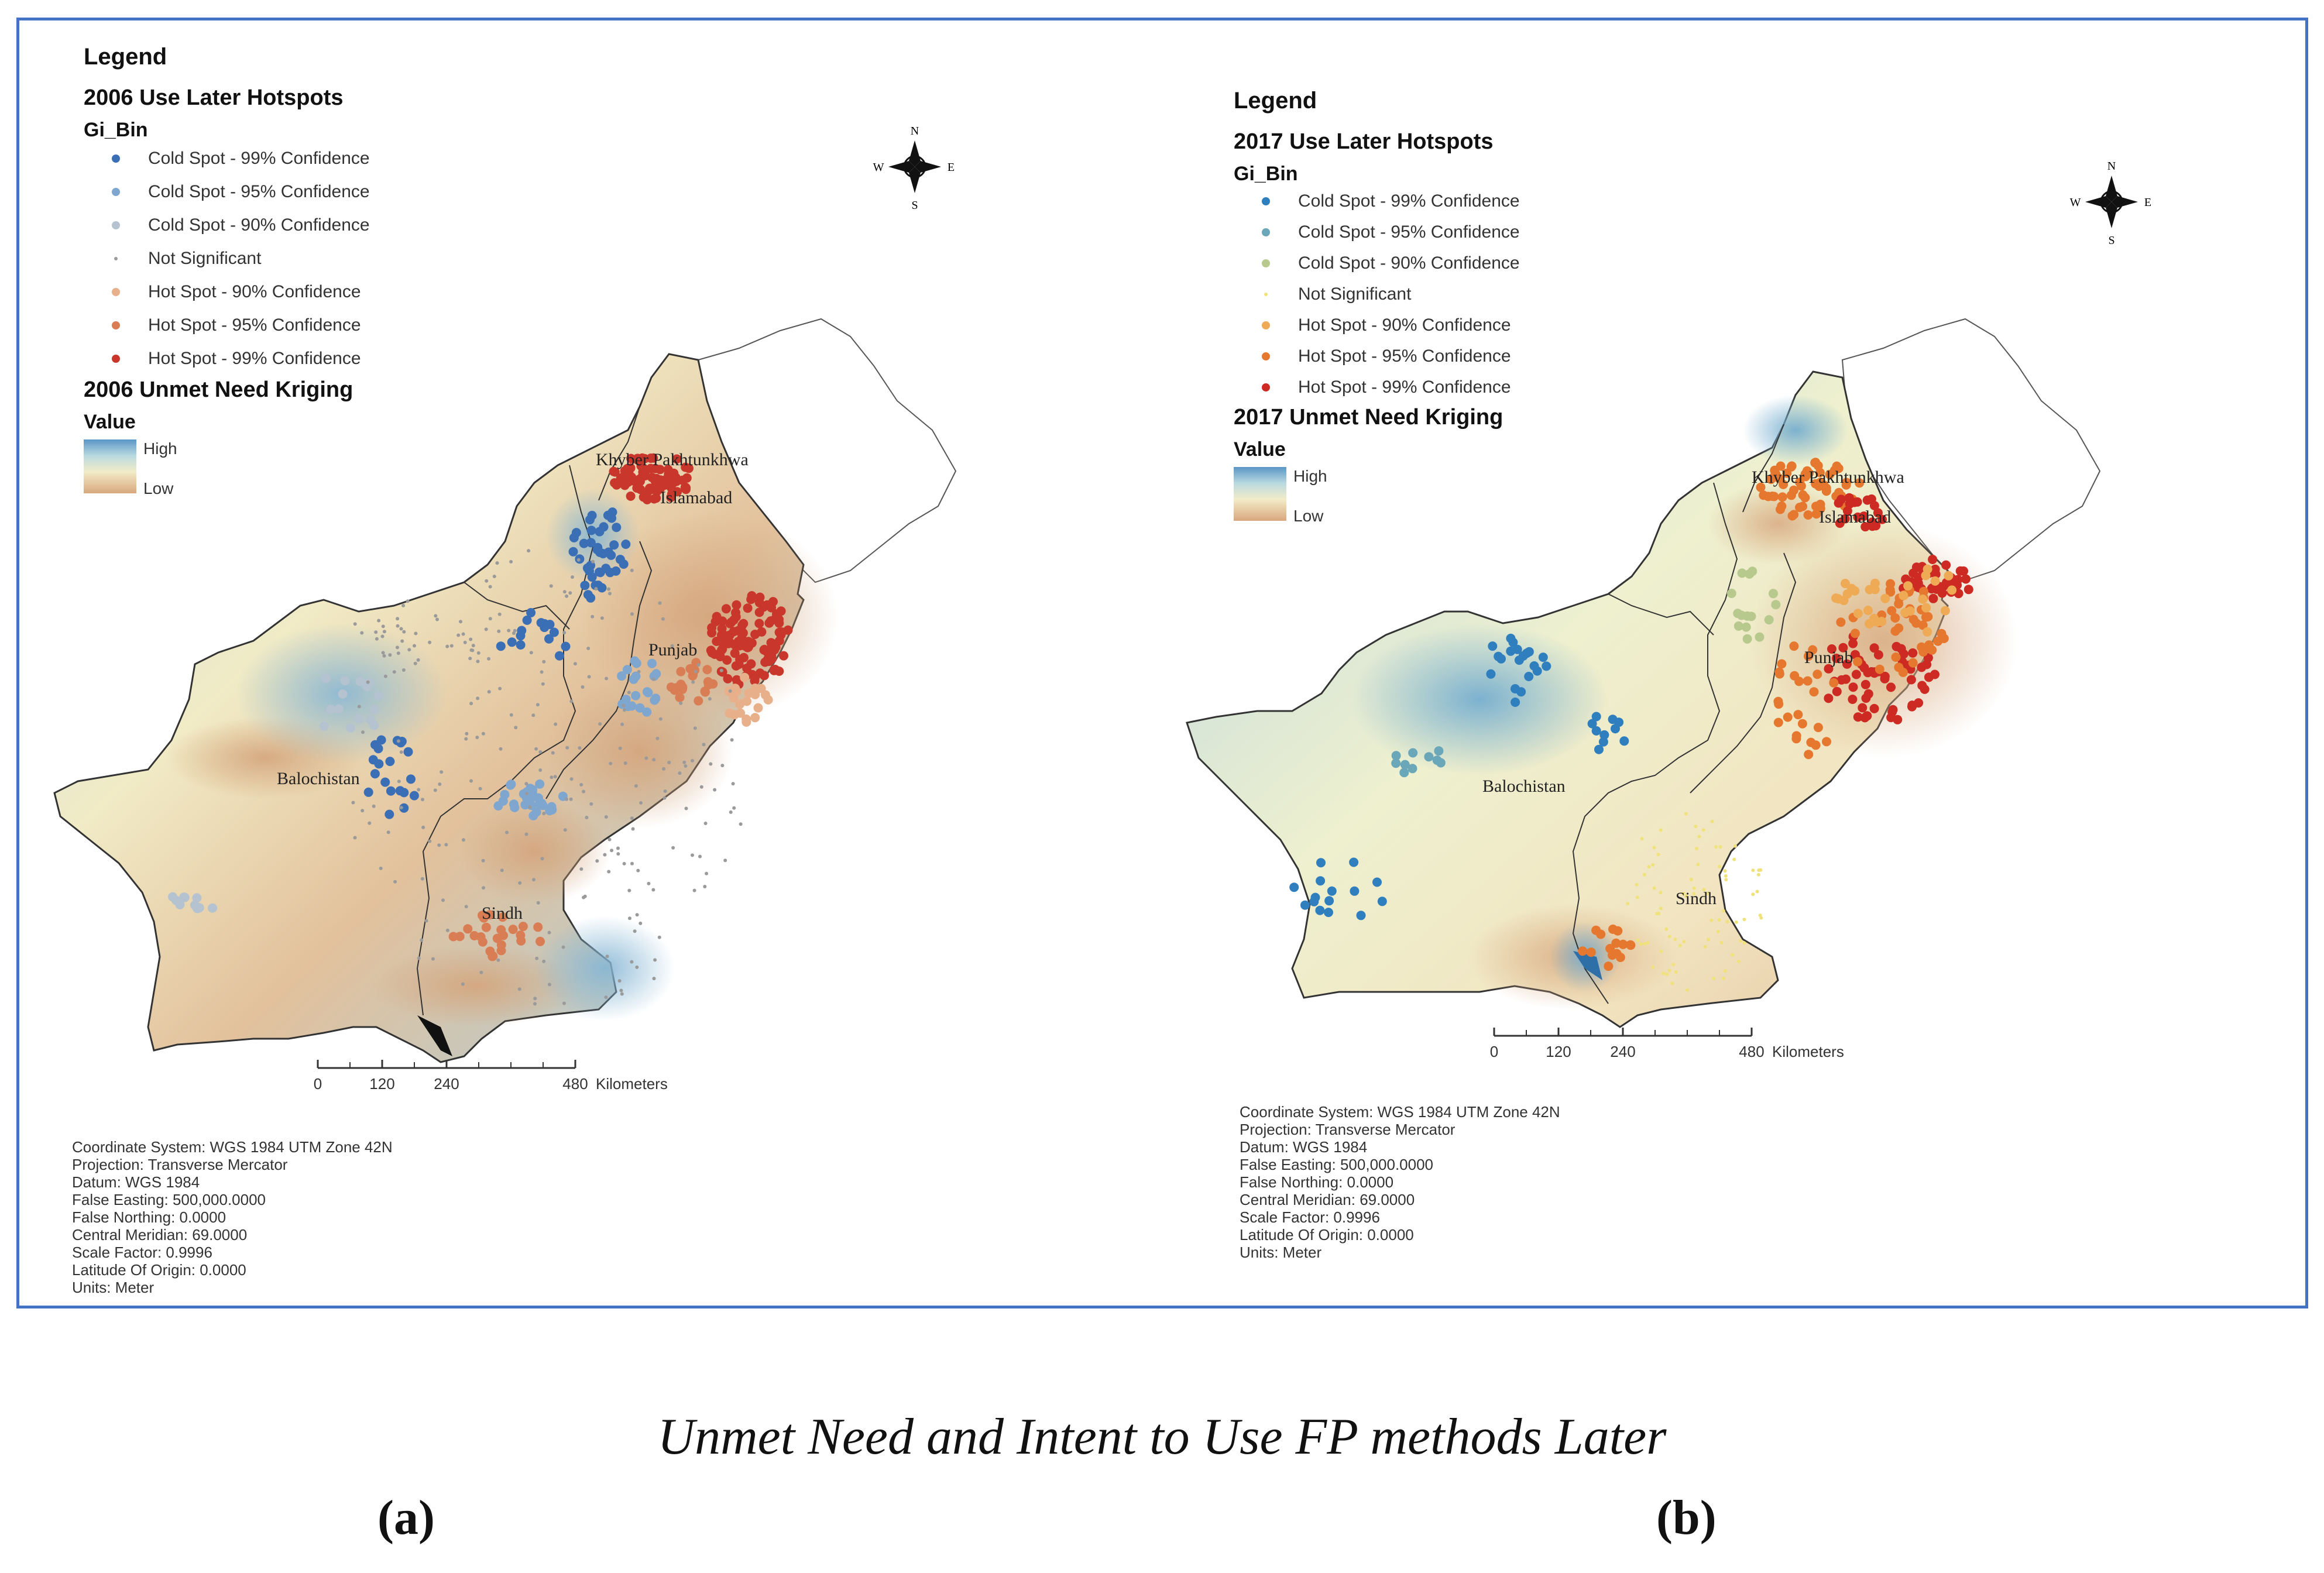 The image size is (2324, 1573). I want to click on place-label-khyber-pakhtunkhwa: Khyber Pakhtunkhwa, so click(672, 459).